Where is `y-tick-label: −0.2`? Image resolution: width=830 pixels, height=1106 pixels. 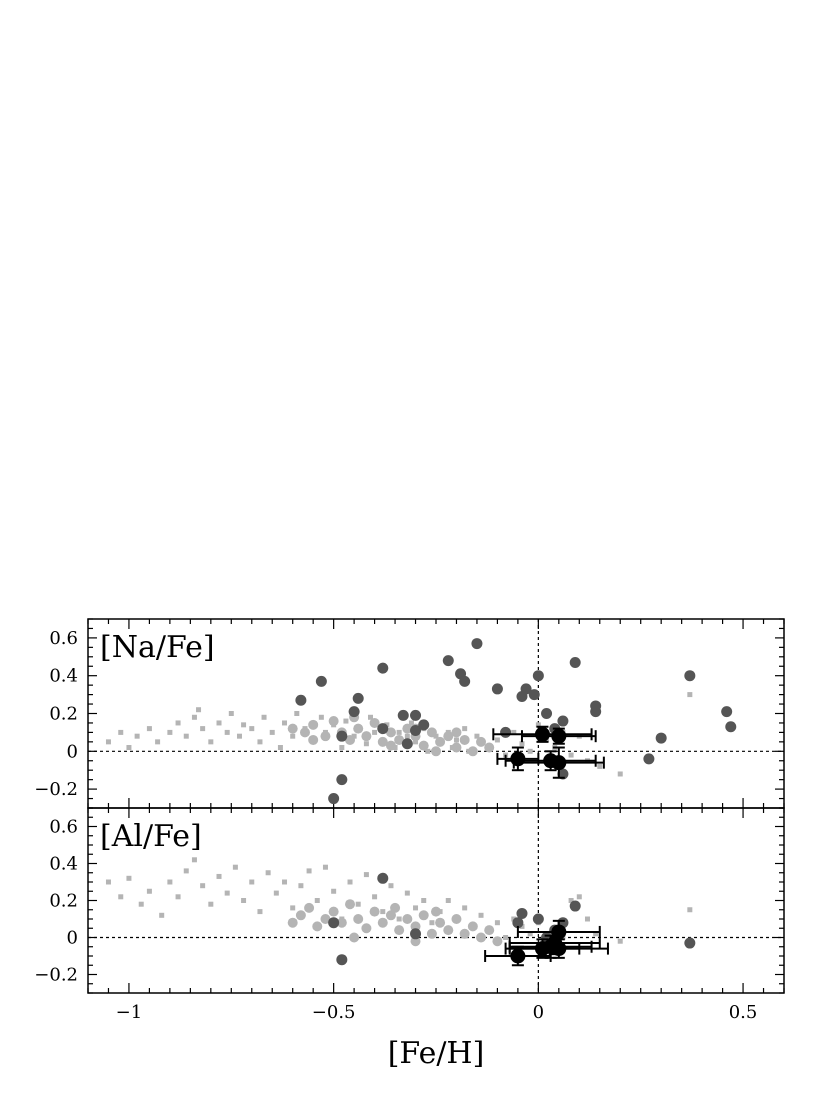 y-tick-label: −0.2 is located at coordinates (56, 789).